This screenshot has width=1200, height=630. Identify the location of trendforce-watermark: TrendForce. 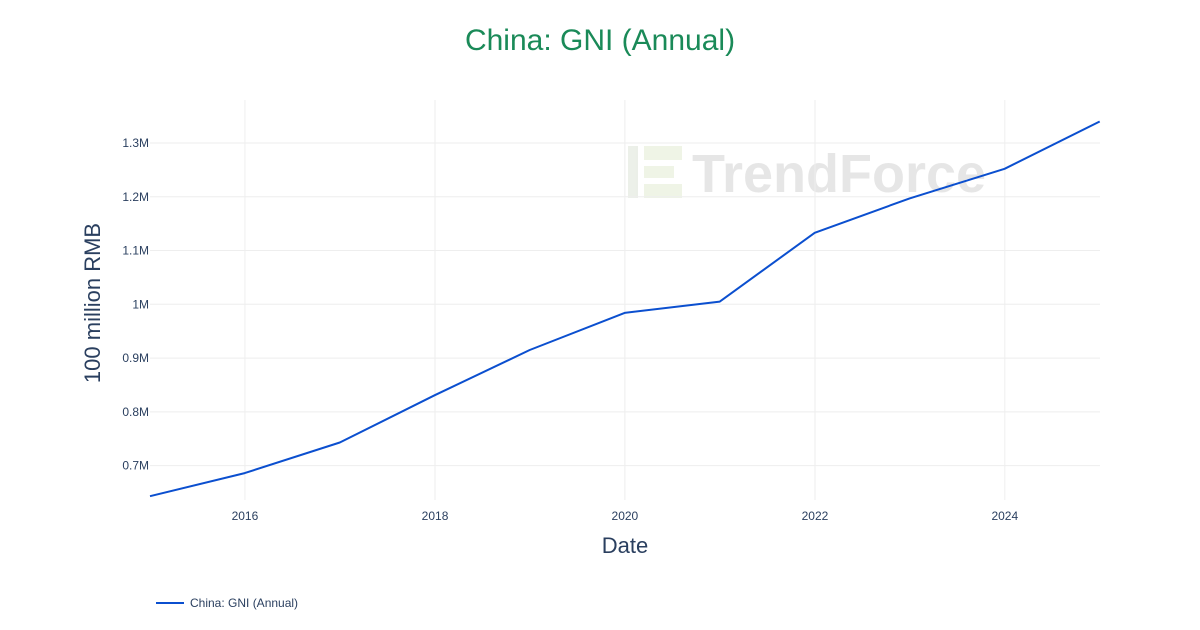
(807, 174).